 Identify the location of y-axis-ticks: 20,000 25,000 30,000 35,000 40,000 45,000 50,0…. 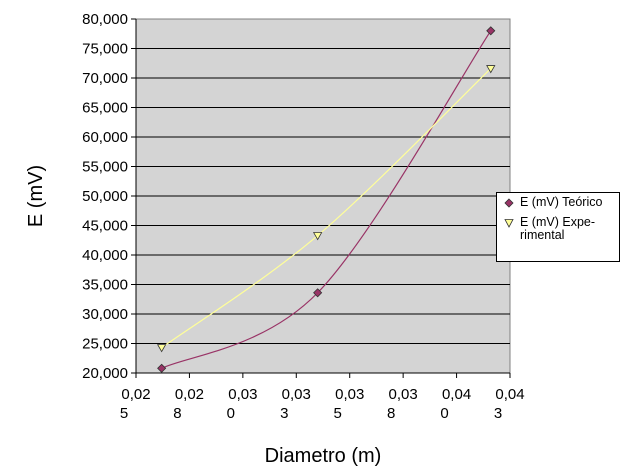
(109, 196).